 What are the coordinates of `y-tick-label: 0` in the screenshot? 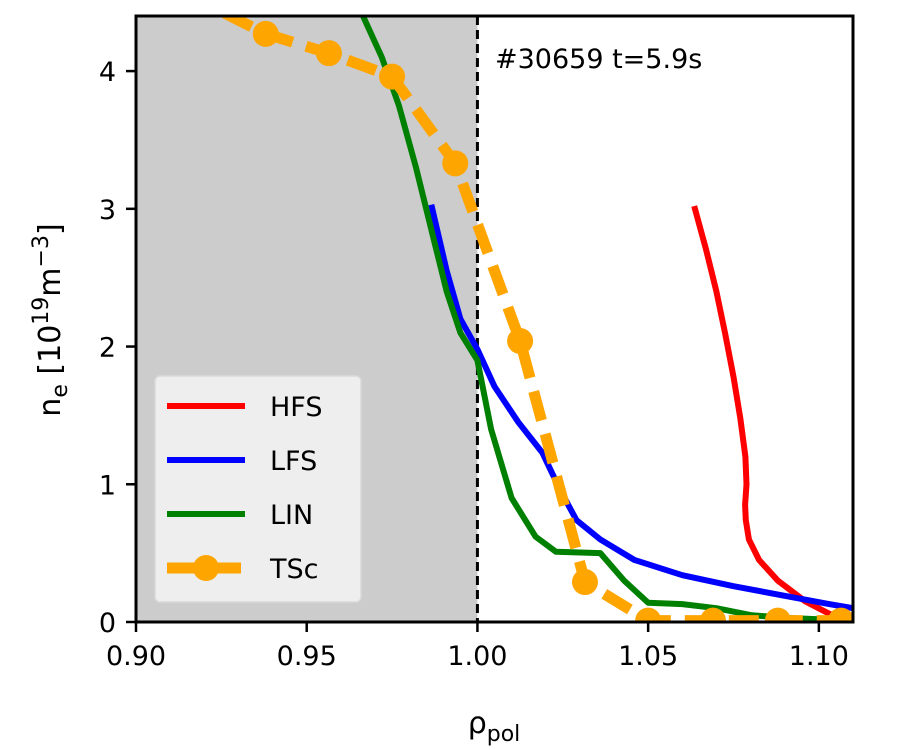 It's located at (107, 623).